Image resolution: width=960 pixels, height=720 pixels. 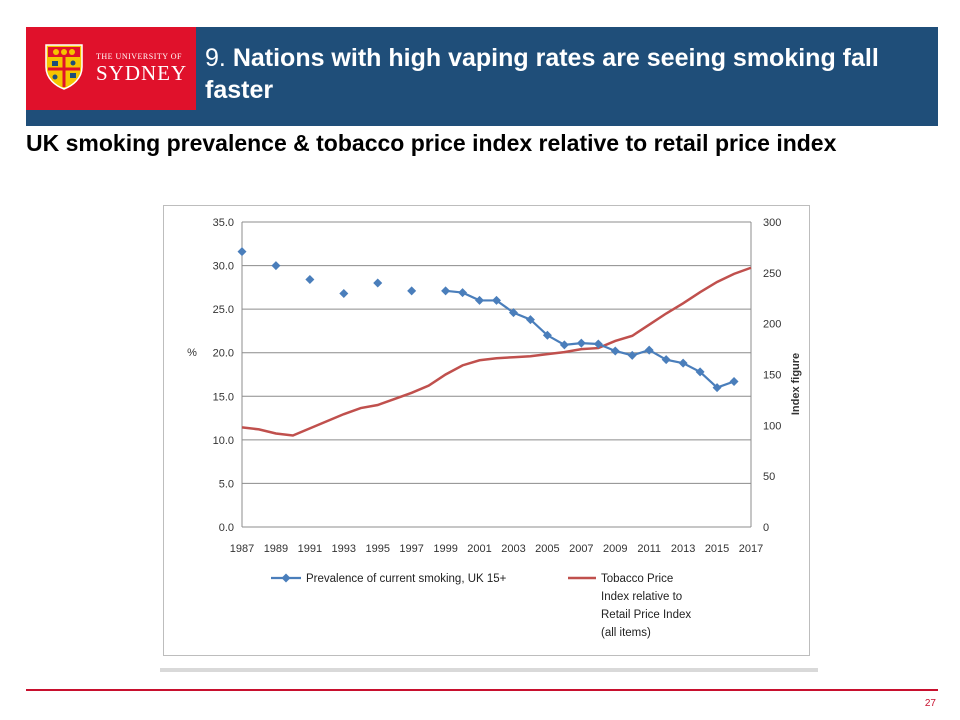 What do you see at coordinates (377, 549) in the screenshot?
I see `x-tick-label: 1995` at bounding box center [377, 549].